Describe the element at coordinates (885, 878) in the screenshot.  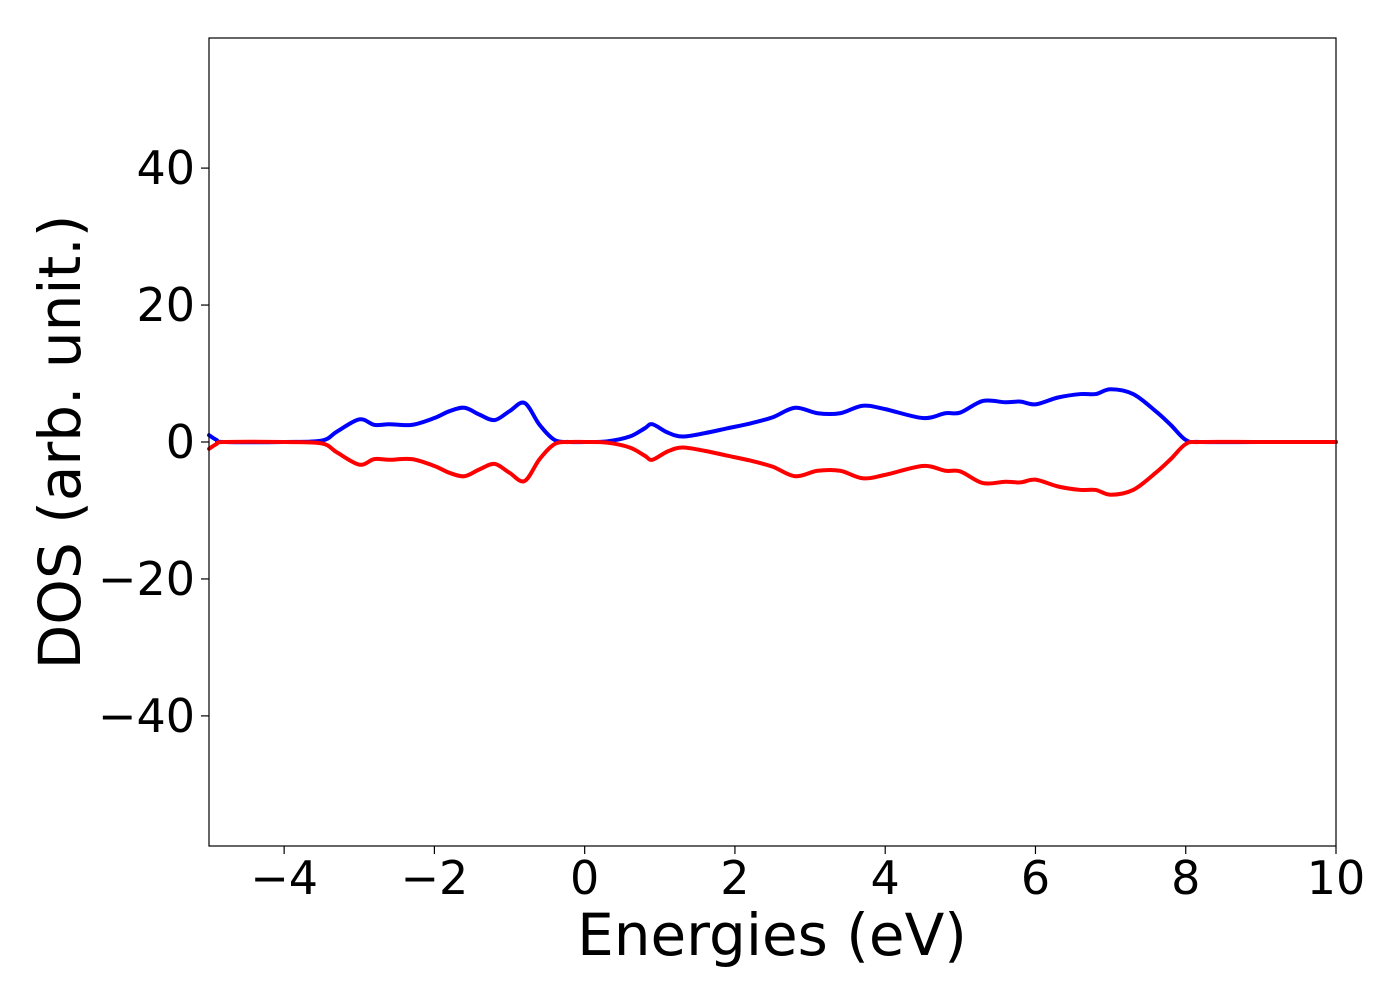
I see `x-tick-label: 4` at that location.